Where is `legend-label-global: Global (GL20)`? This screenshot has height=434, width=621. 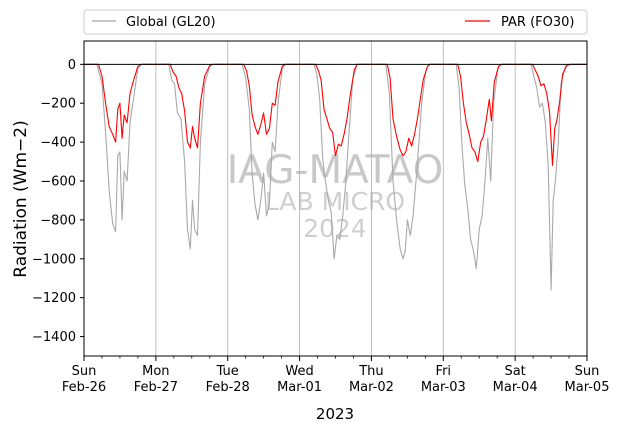
legend-label-global: Global (GL20) is located at coordinates (171, 22).